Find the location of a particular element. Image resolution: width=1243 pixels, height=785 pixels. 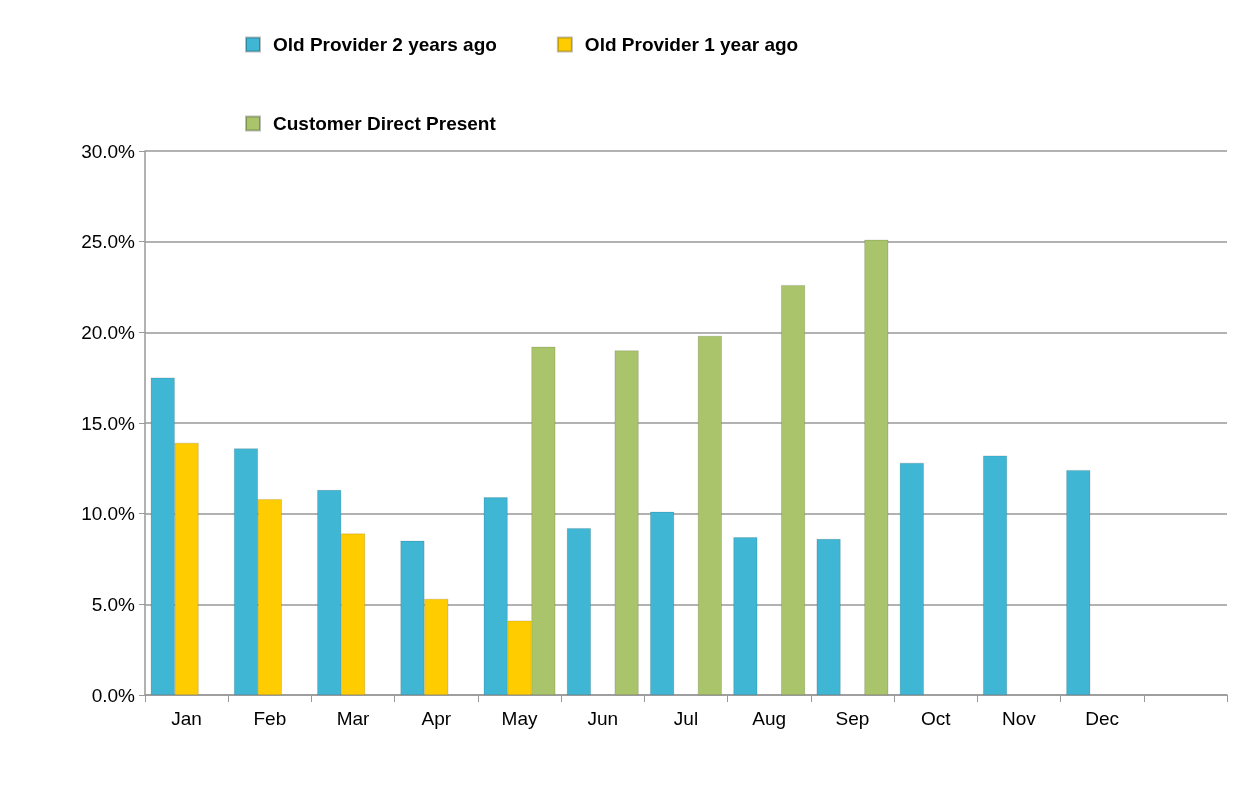

x-tick-label: Aug is located at coordinates (769, 718).